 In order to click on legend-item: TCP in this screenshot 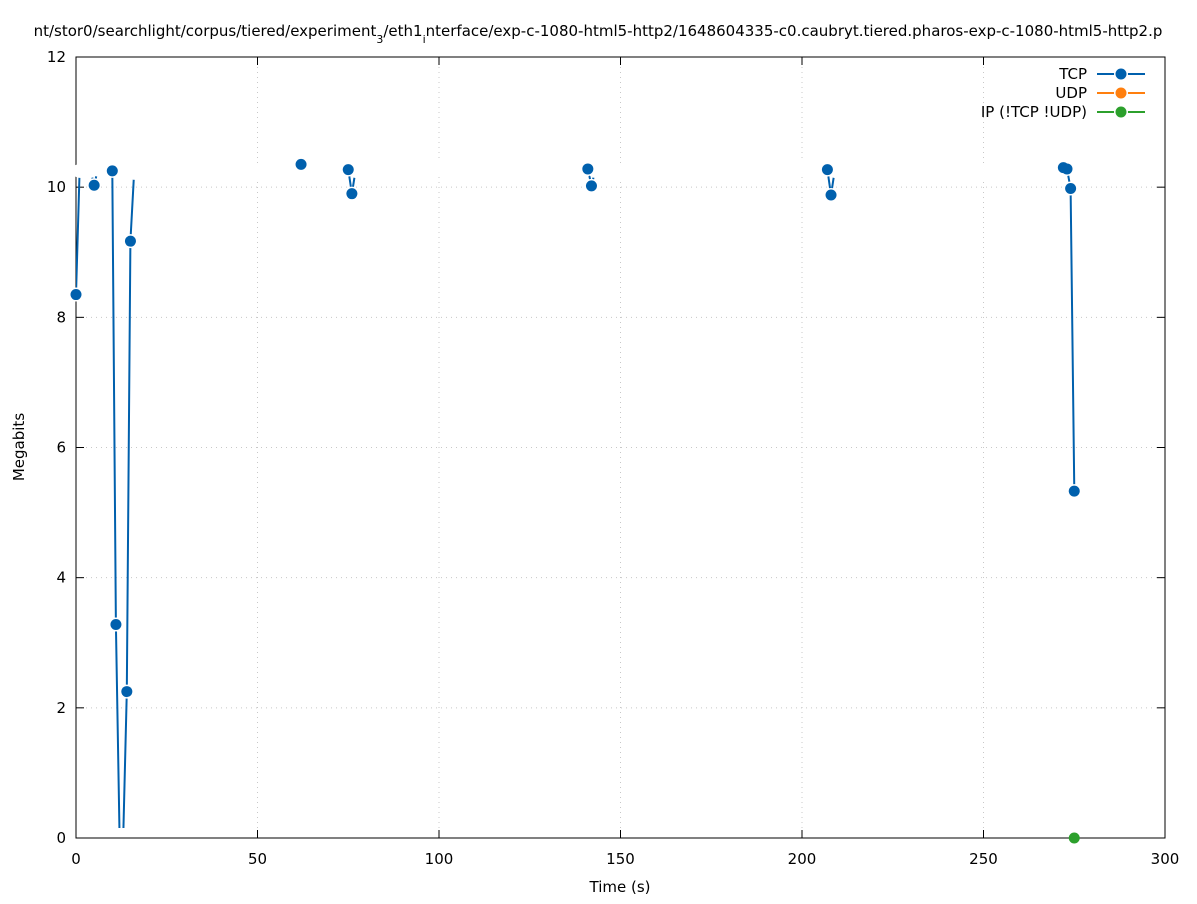, I will do `click(1101, 74)`.